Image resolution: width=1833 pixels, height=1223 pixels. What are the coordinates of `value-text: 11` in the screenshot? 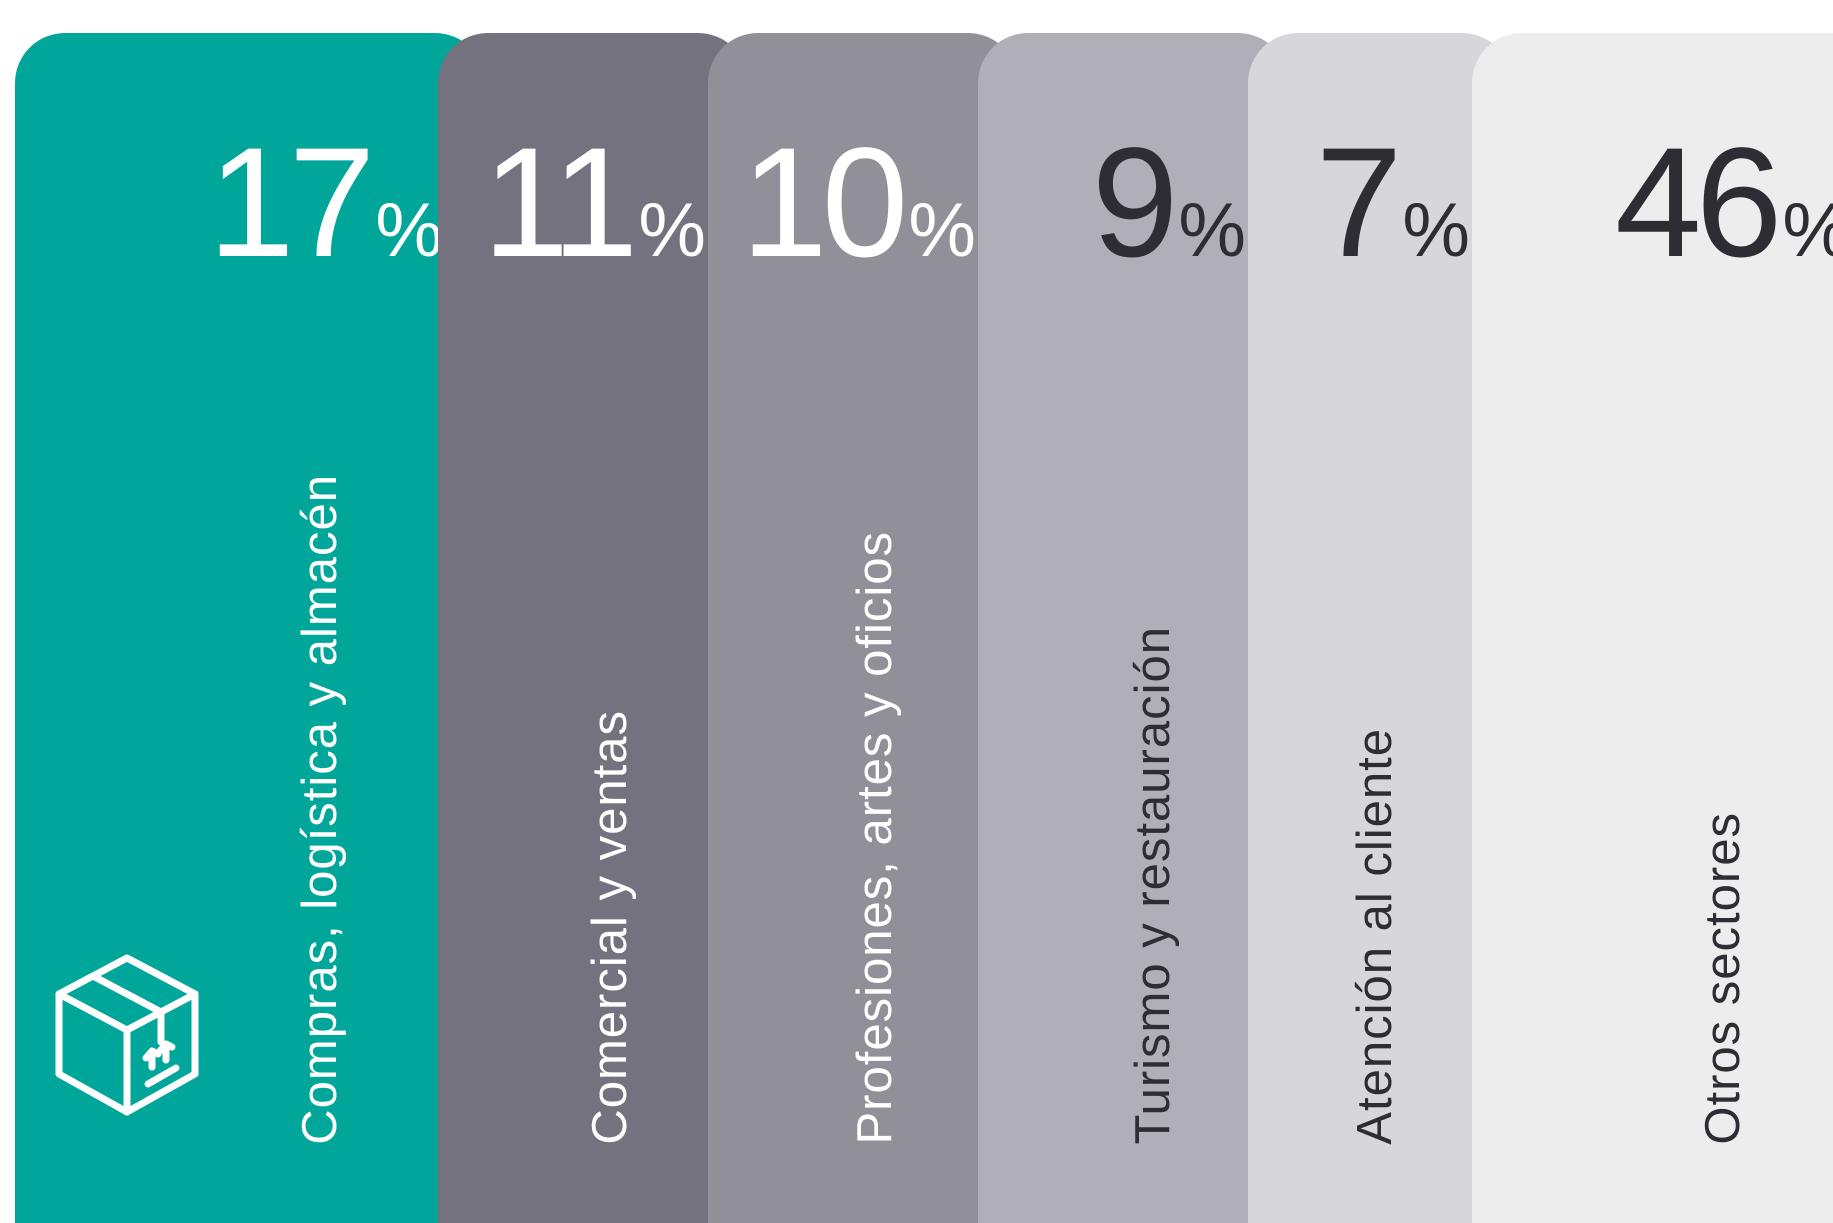 It's located at (560, 203).